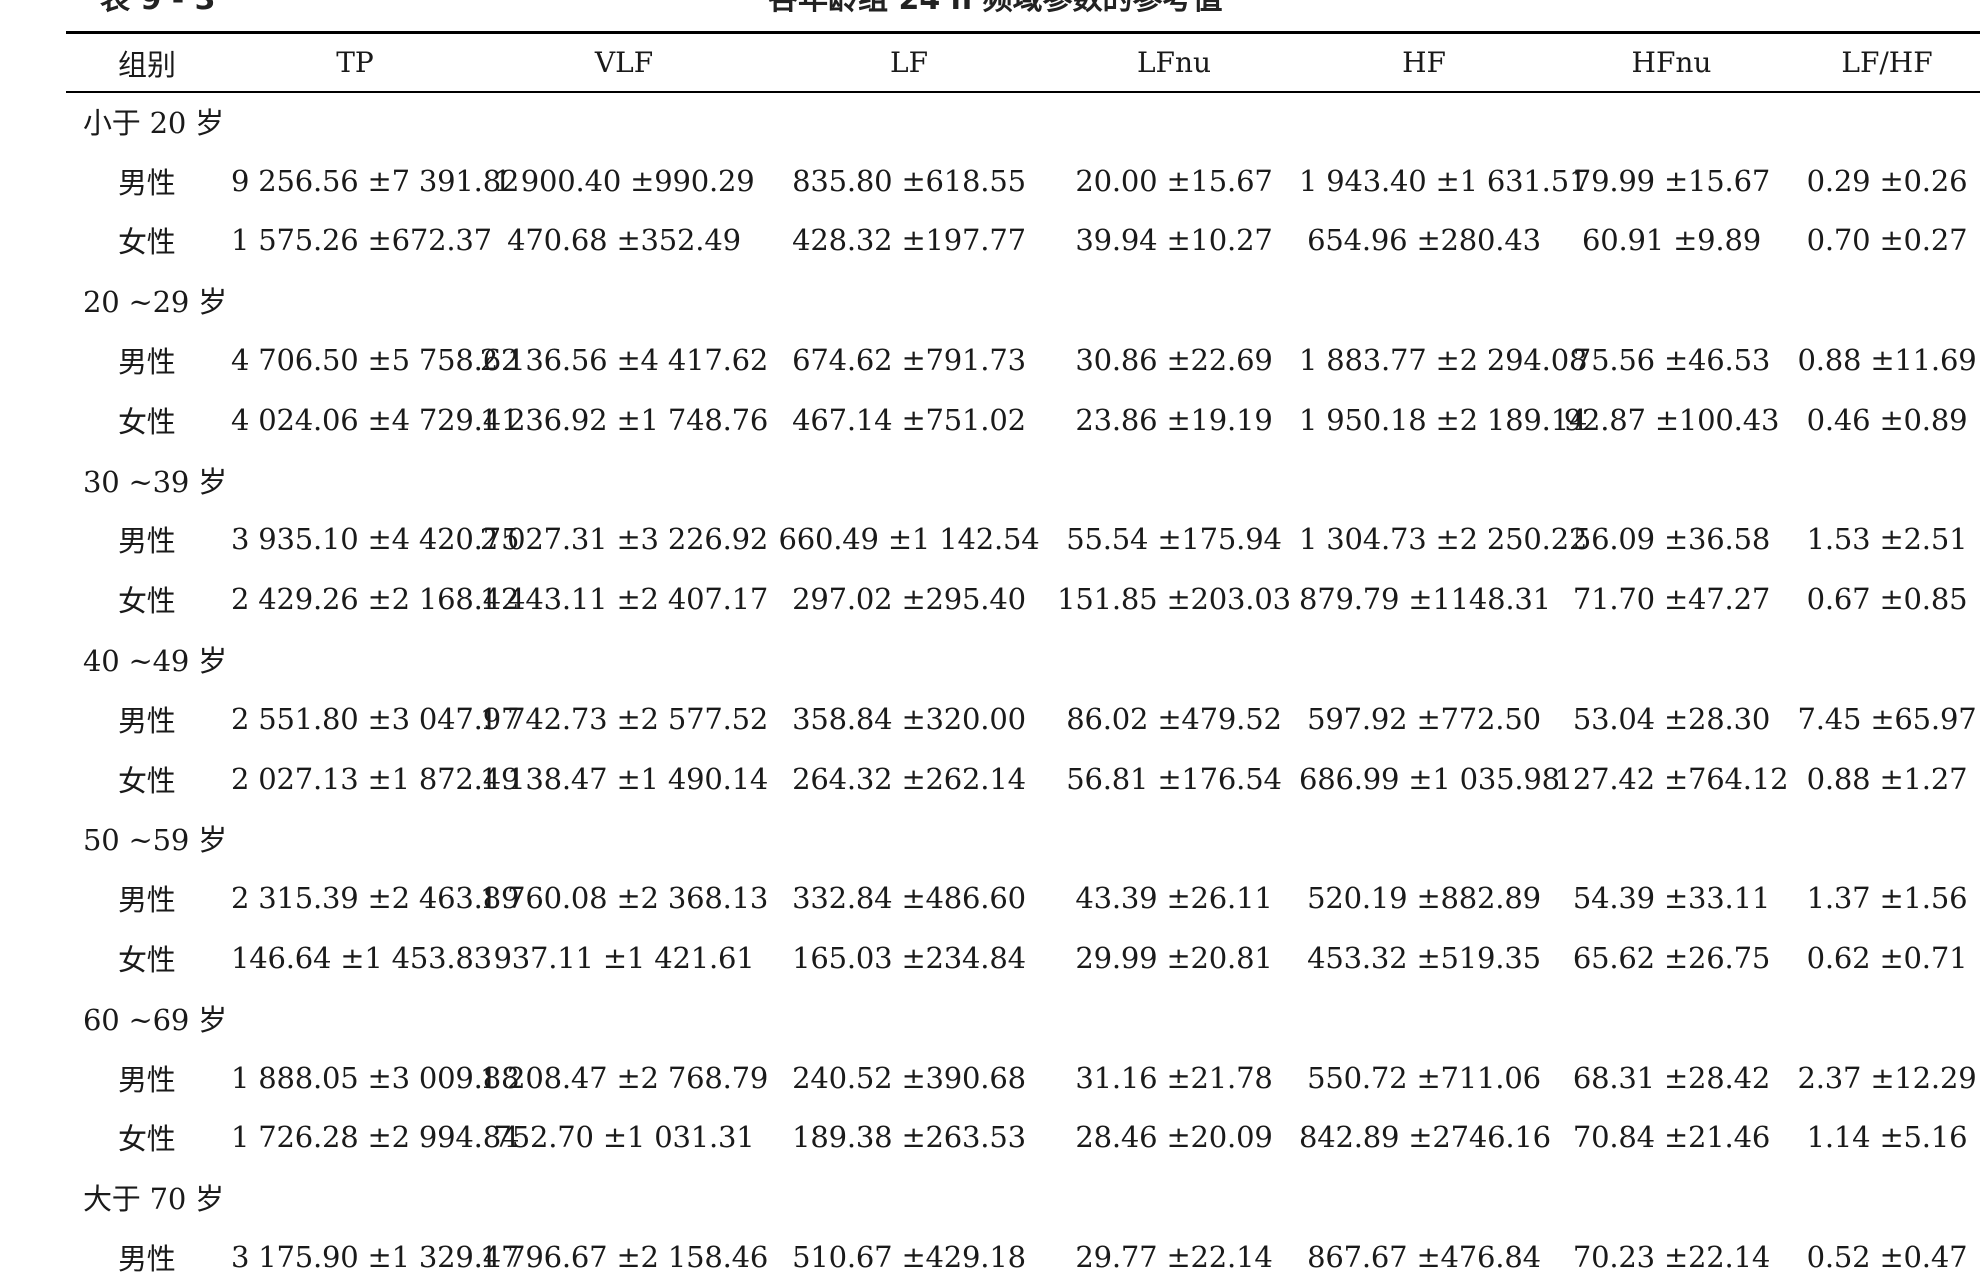 The image size is (1980, 1287). What do you see at coordinates (1671, 62) in the screenshot?
I see `header-hfnu: HFnu` at bounding box center [1671, 62].